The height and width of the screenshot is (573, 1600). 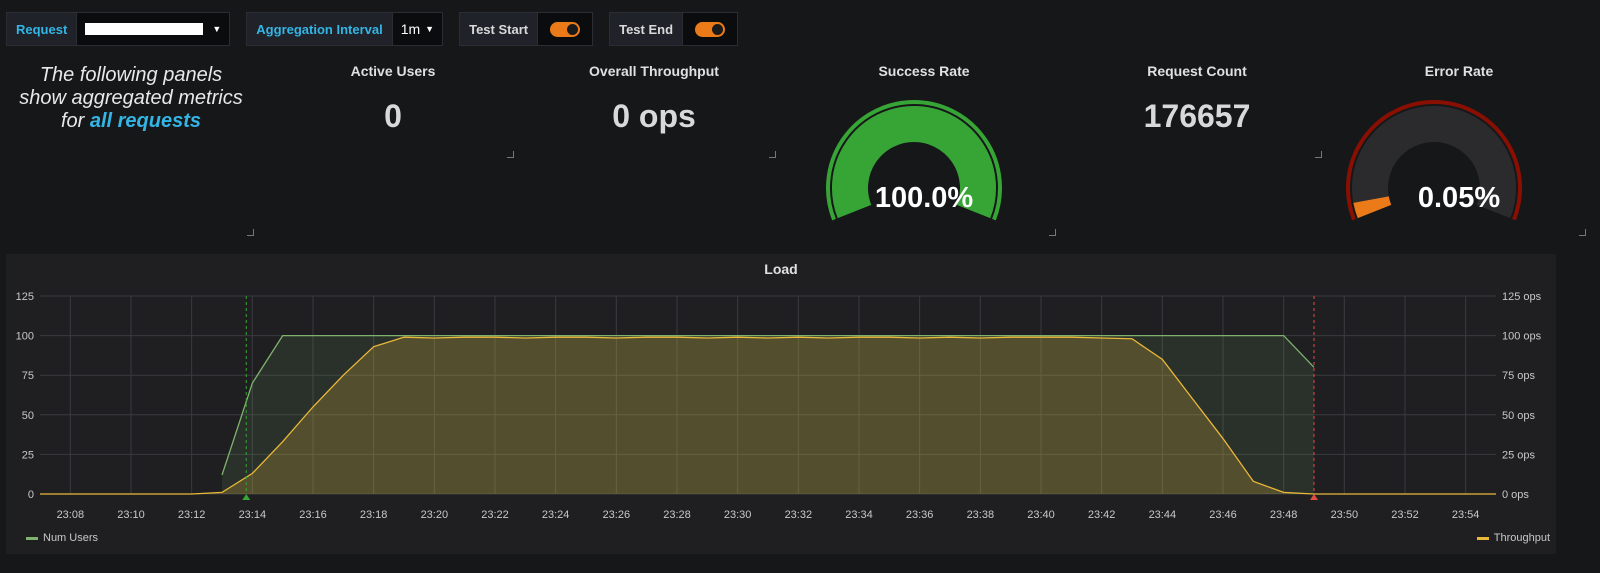 I want to click on test-end-label: Test End, so click(x=646, y=29).